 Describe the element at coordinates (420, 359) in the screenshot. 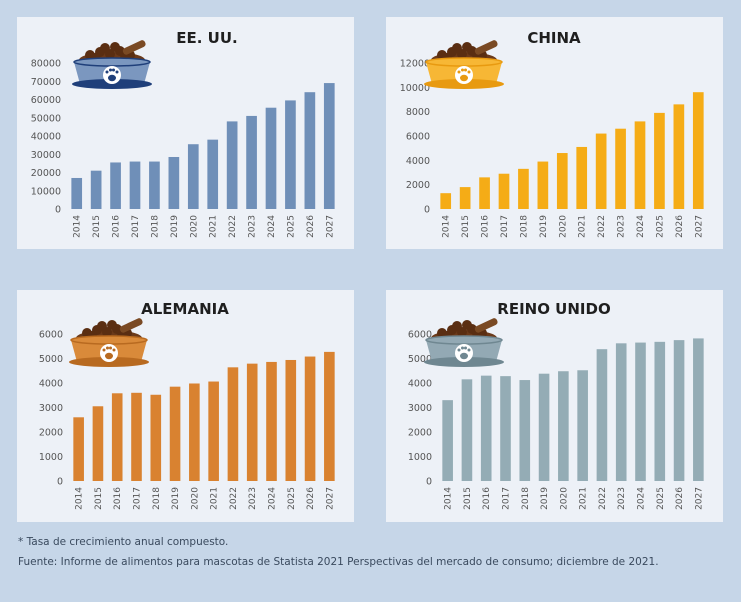

I see `y-tick-label: 5000` at that location.